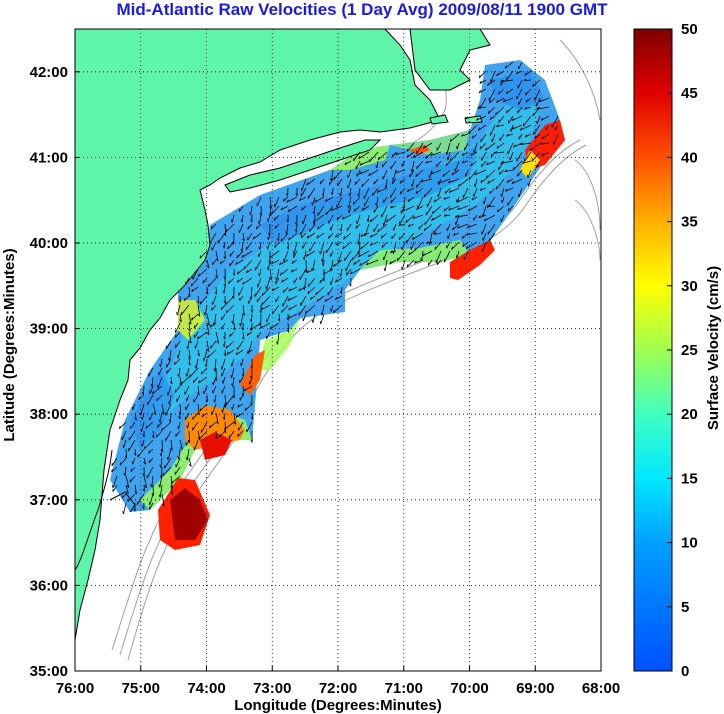 The height and width of the screenshot is (714, 724). Describe the element at coordinates (689, 350) in the screenshot. I see `colorbar-tick-label: 25` at that location.